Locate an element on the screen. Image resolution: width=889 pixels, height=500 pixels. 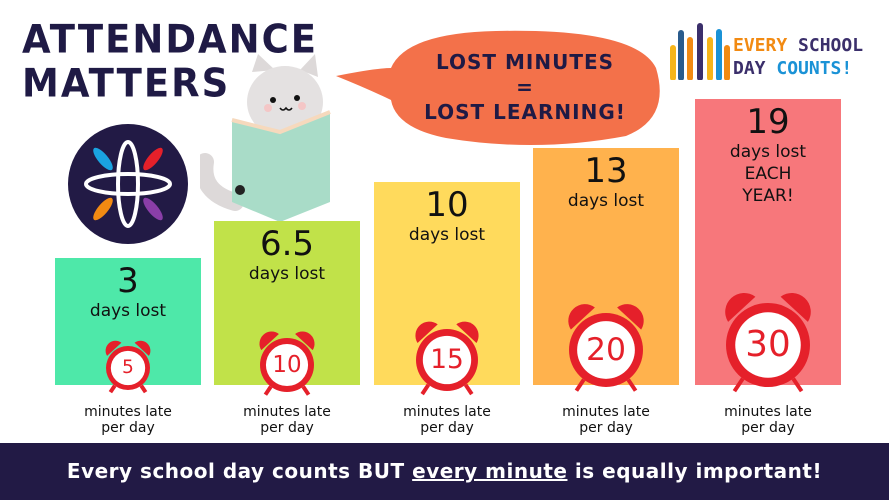
minutes-value: 15 is located at coordinates (447, 359).